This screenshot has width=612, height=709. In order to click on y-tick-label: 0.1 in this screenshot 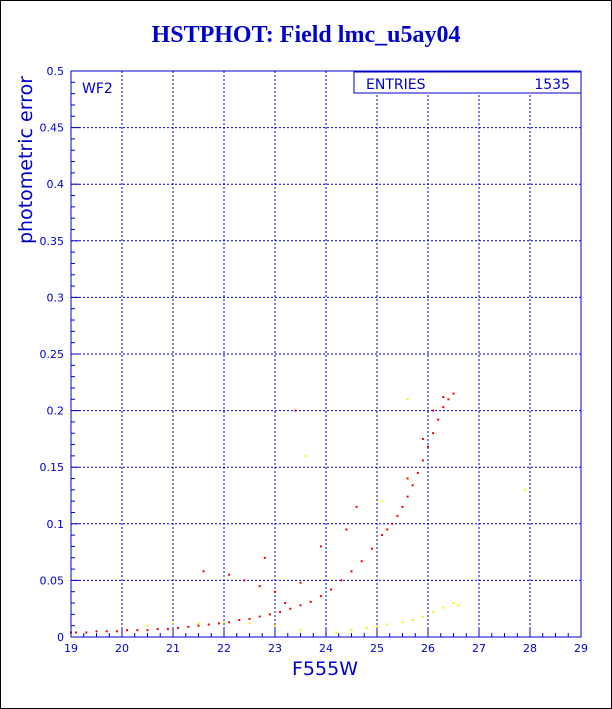, I will do `click(56, 524)`.